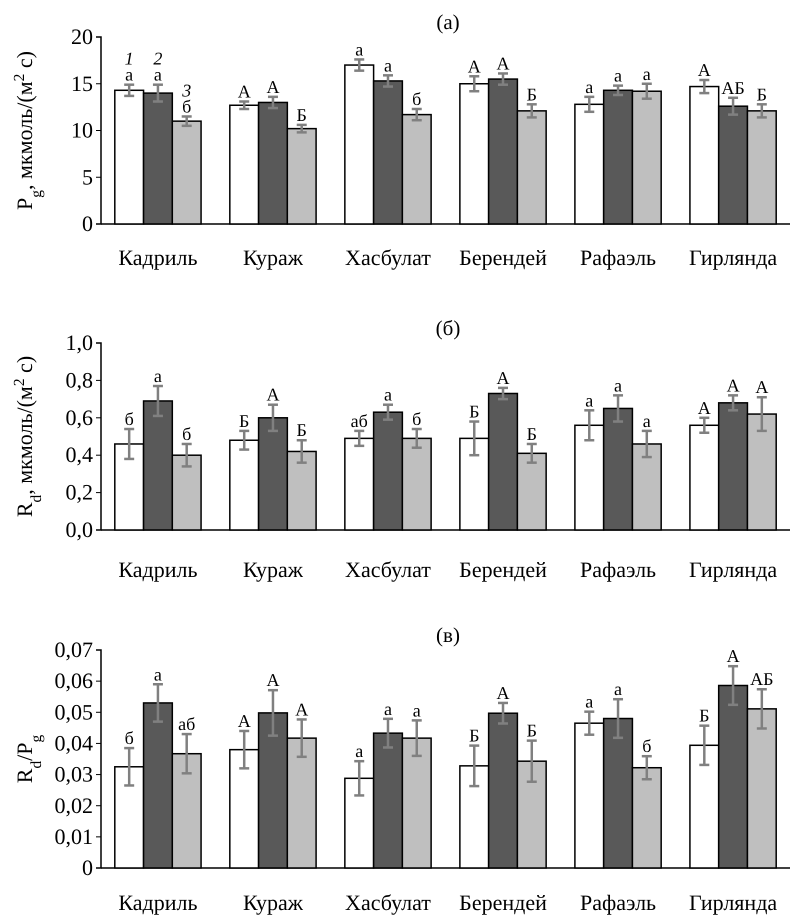  What do you see at coordinates (73, 774) in the screenshot?
I see `y-tick-label: 0,03` at bounding box center [73, 774].